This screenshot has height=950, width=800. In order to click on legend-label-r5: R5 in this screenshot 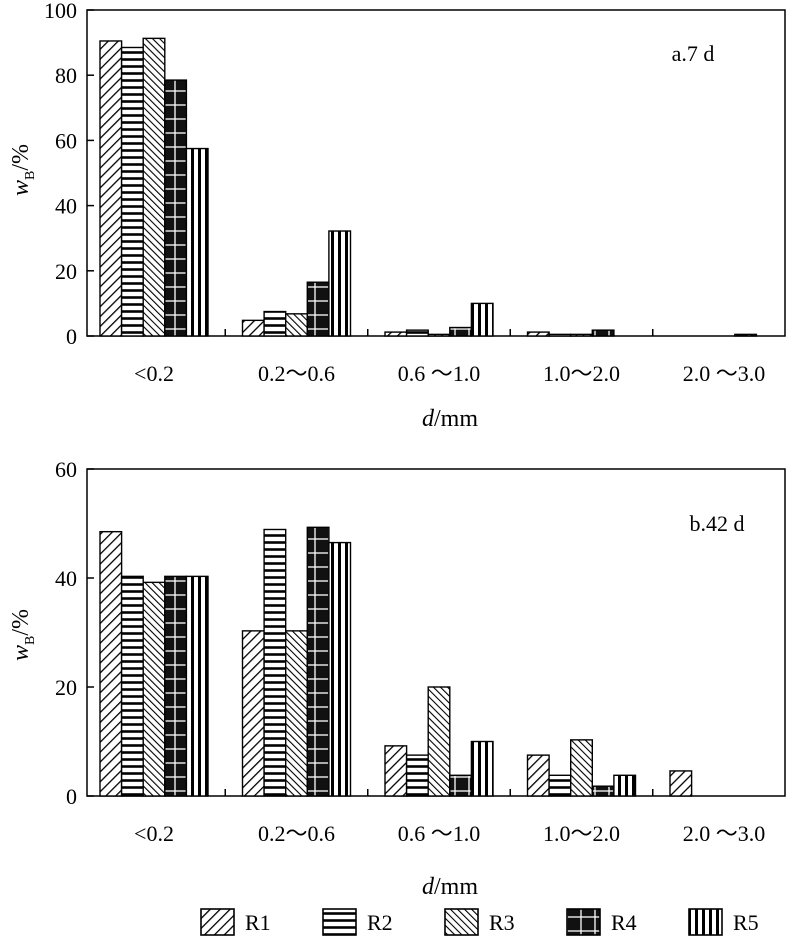, I will do `click(746, 922)`.